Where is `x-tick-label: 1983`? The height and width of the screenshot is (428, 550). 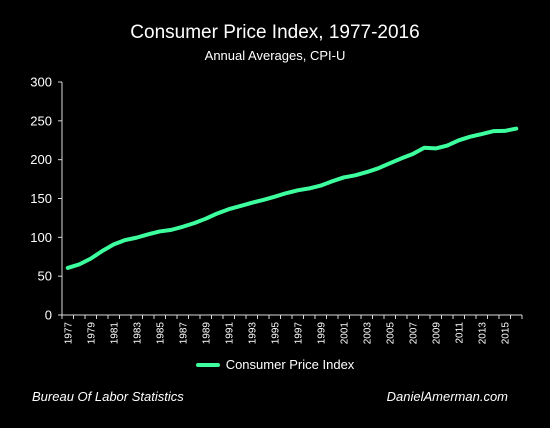
x-tick-label: 1983 is located at coordinates (137, 333).